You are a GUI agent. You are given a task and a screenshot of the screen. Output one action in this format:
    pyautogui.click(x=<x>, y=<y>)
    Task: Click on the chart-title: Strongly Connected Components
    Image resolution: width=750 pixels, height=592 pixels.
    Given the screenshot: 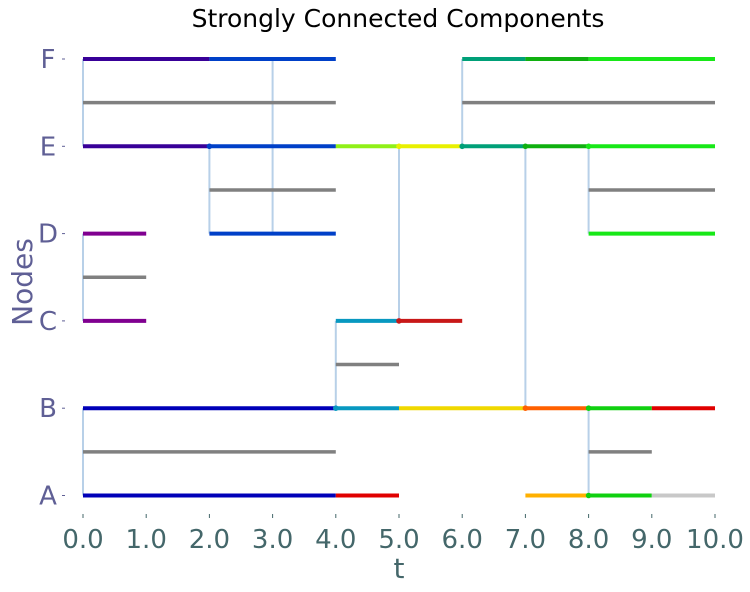 What is the action you would take?
    pyautogui.click(x=398, y=18)
    